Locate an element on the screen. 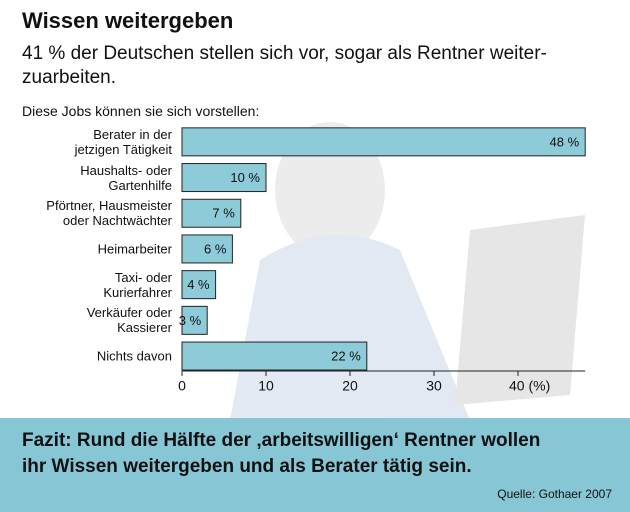  category-label: Nichts davon is located at coordinates (134, 356).